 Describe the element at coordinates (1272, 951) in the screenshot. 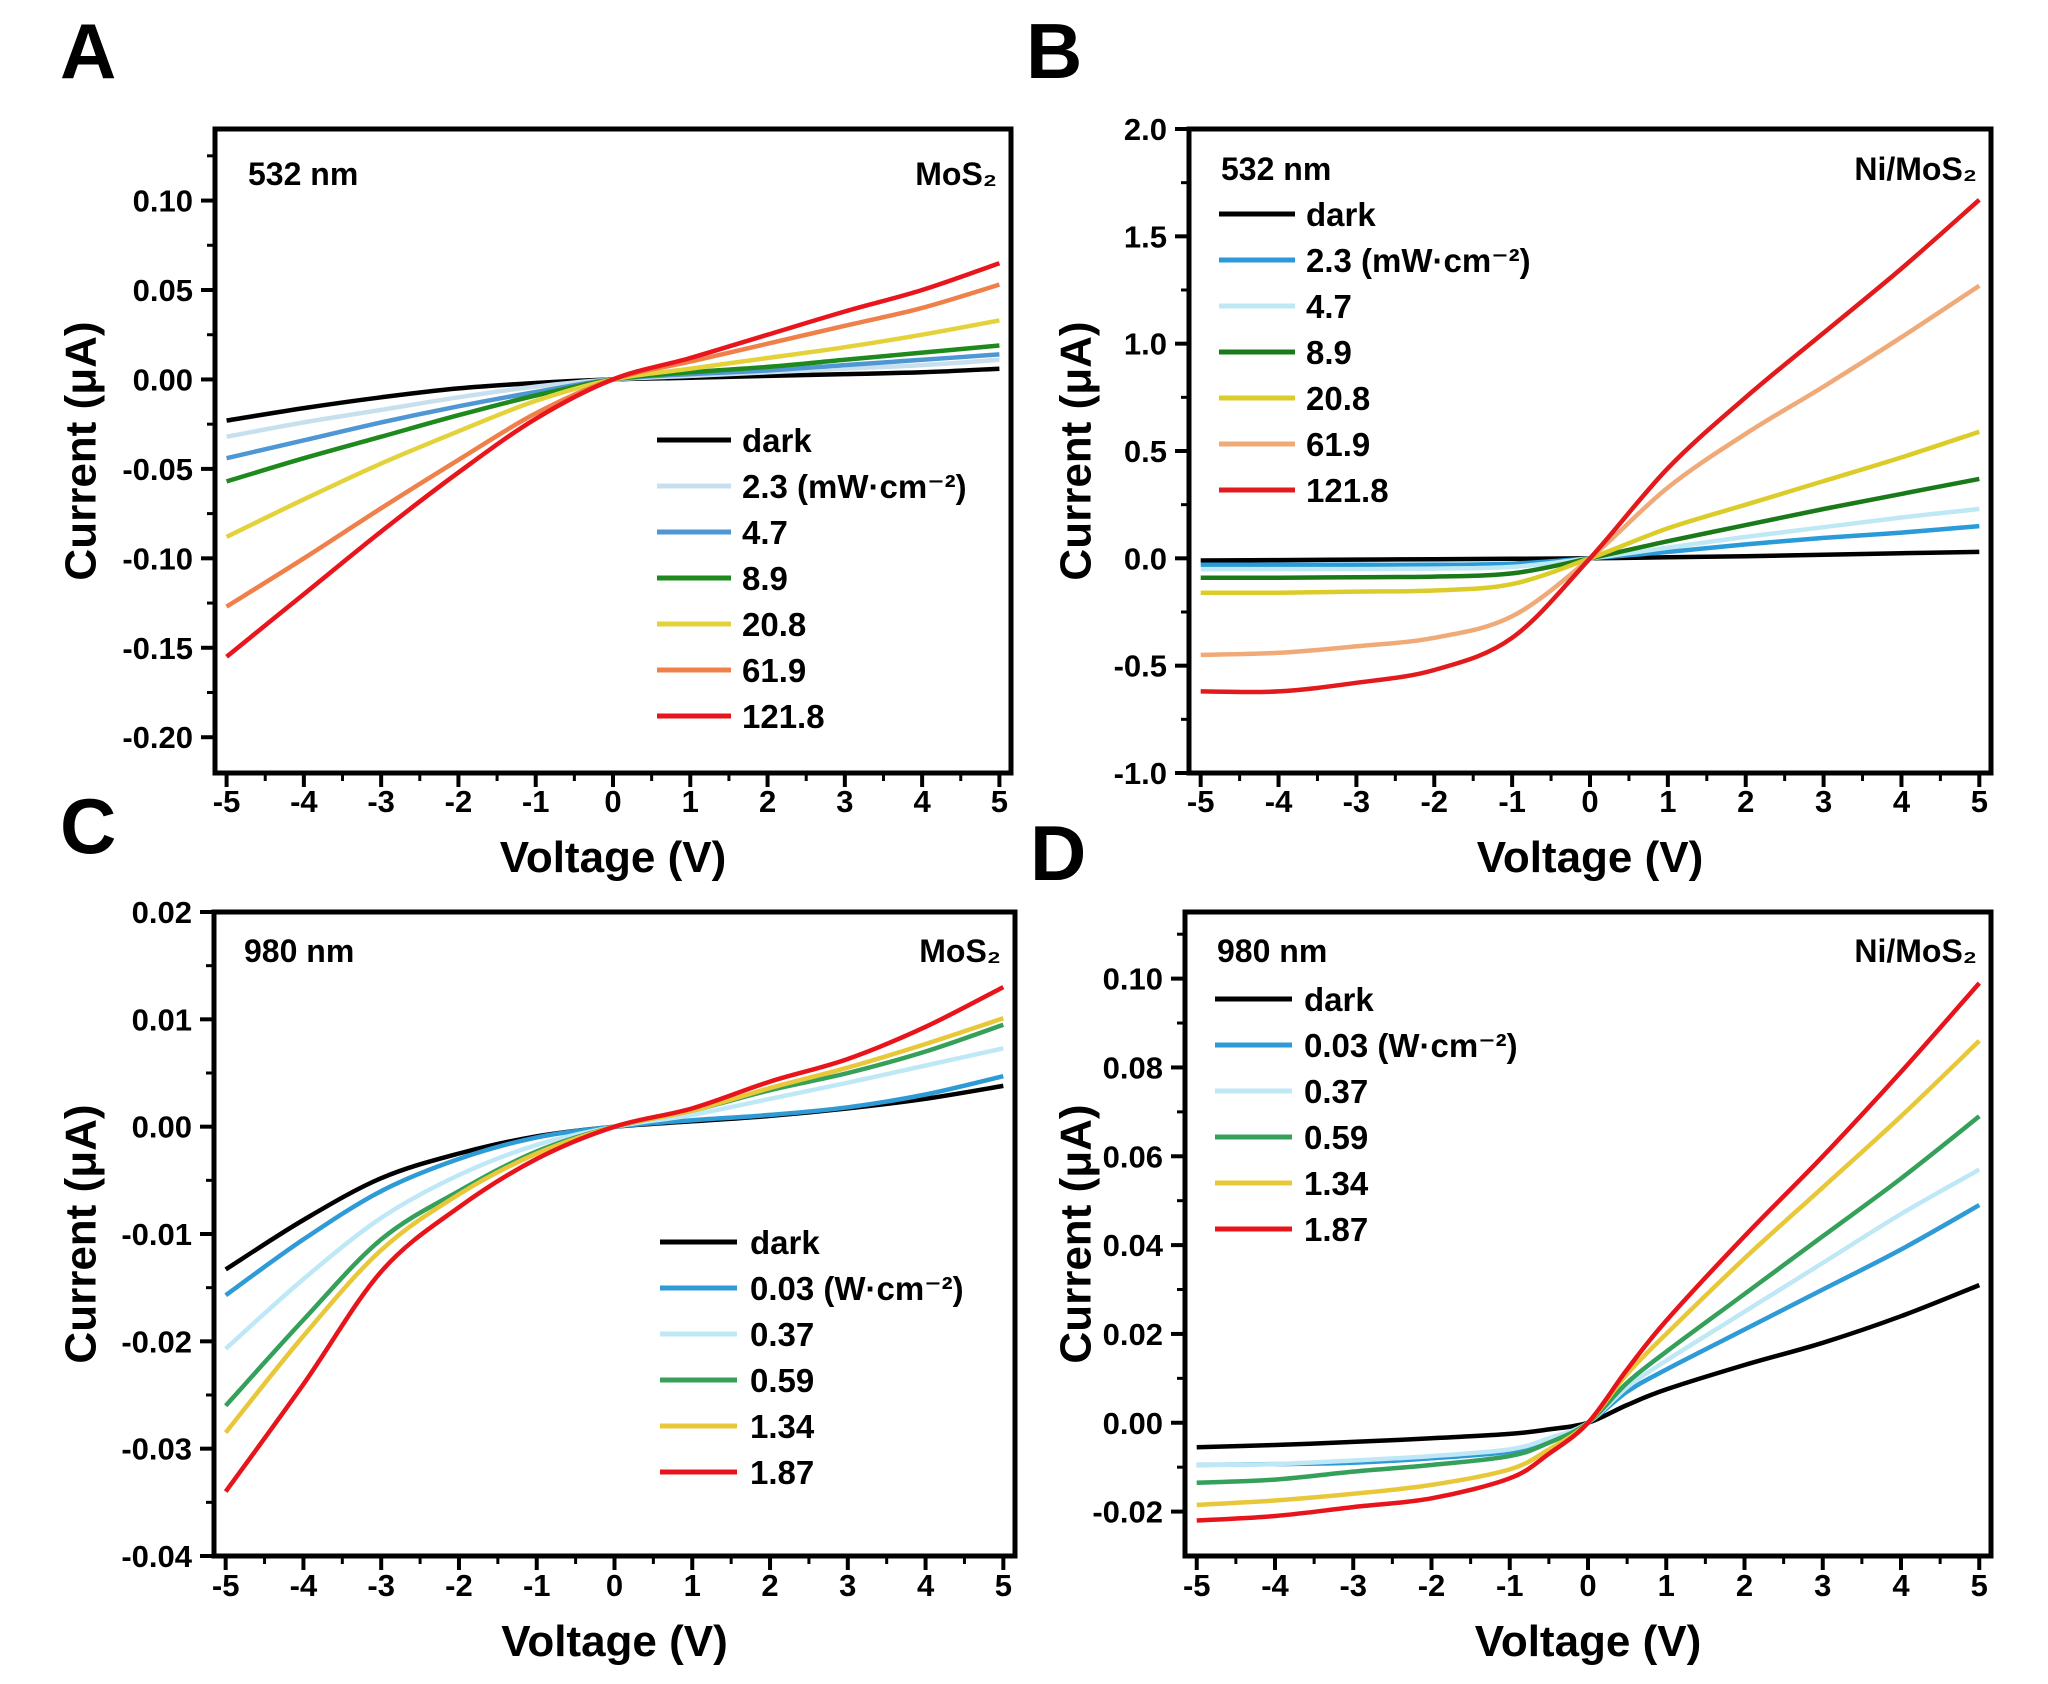

I see `wavelength-label: 980 nm` at that location.